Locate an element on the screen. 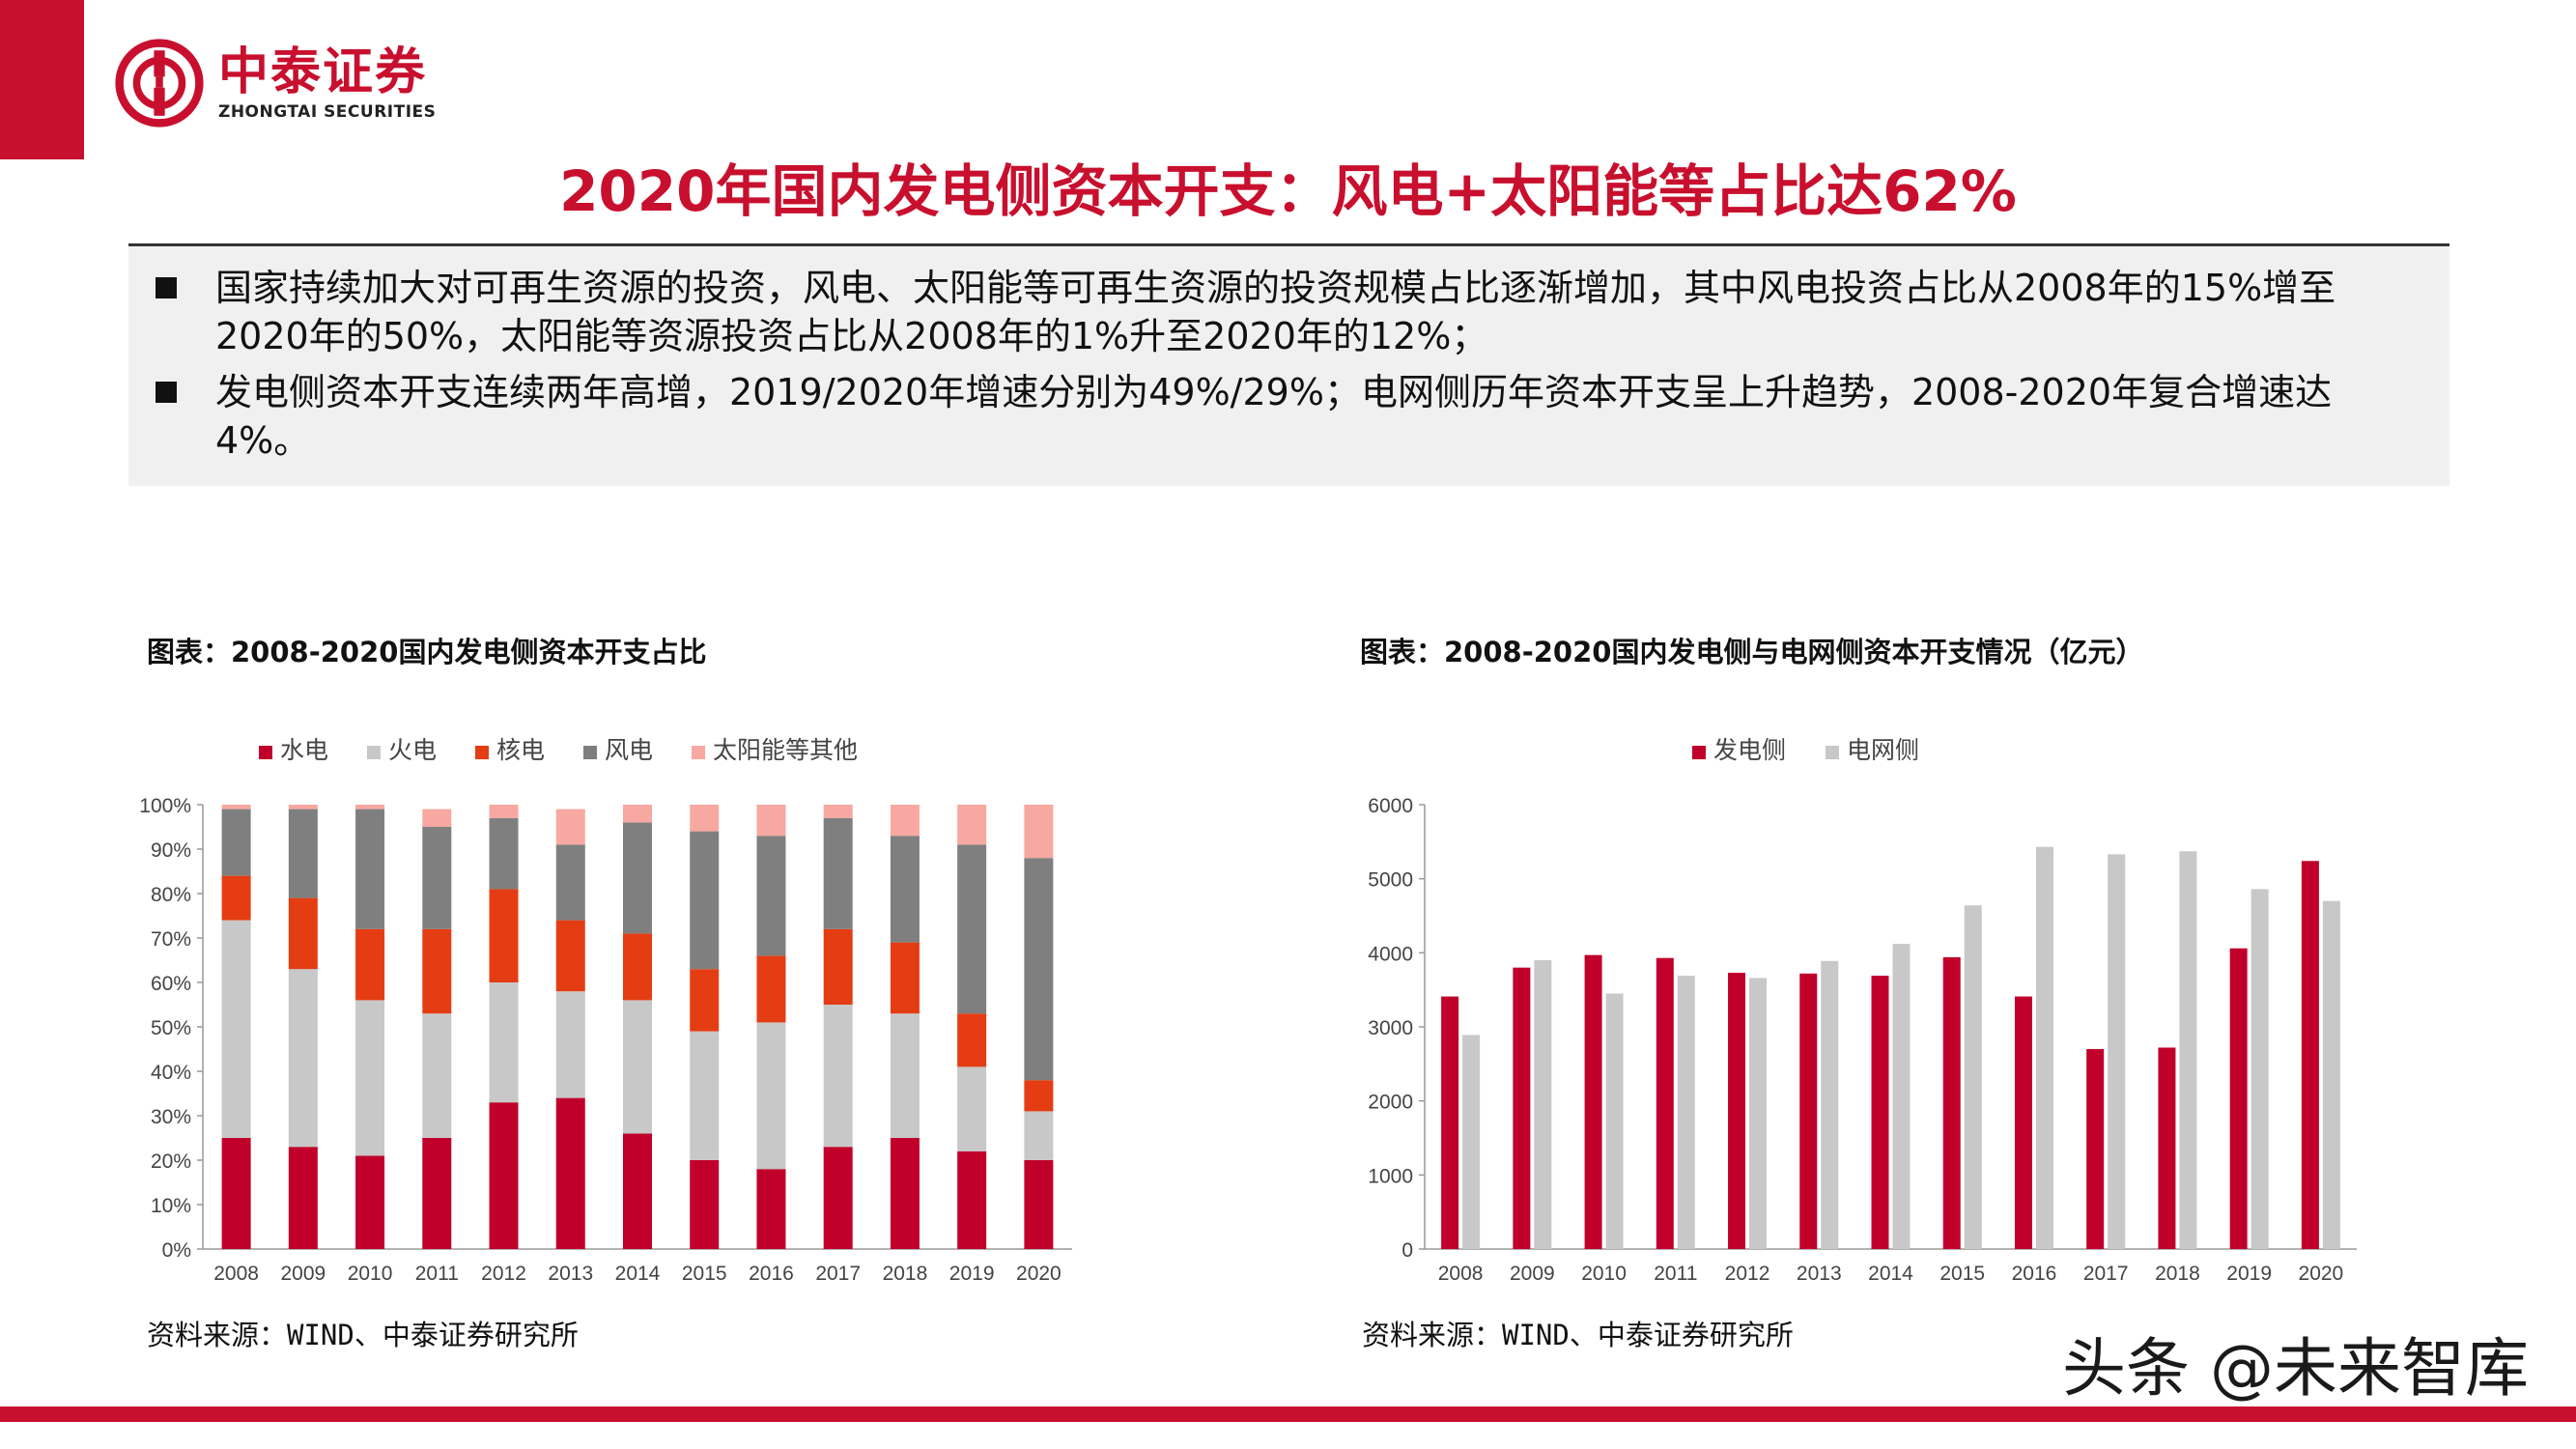  x-tick-label: 2020 is located at coordinates (2321, 1274).